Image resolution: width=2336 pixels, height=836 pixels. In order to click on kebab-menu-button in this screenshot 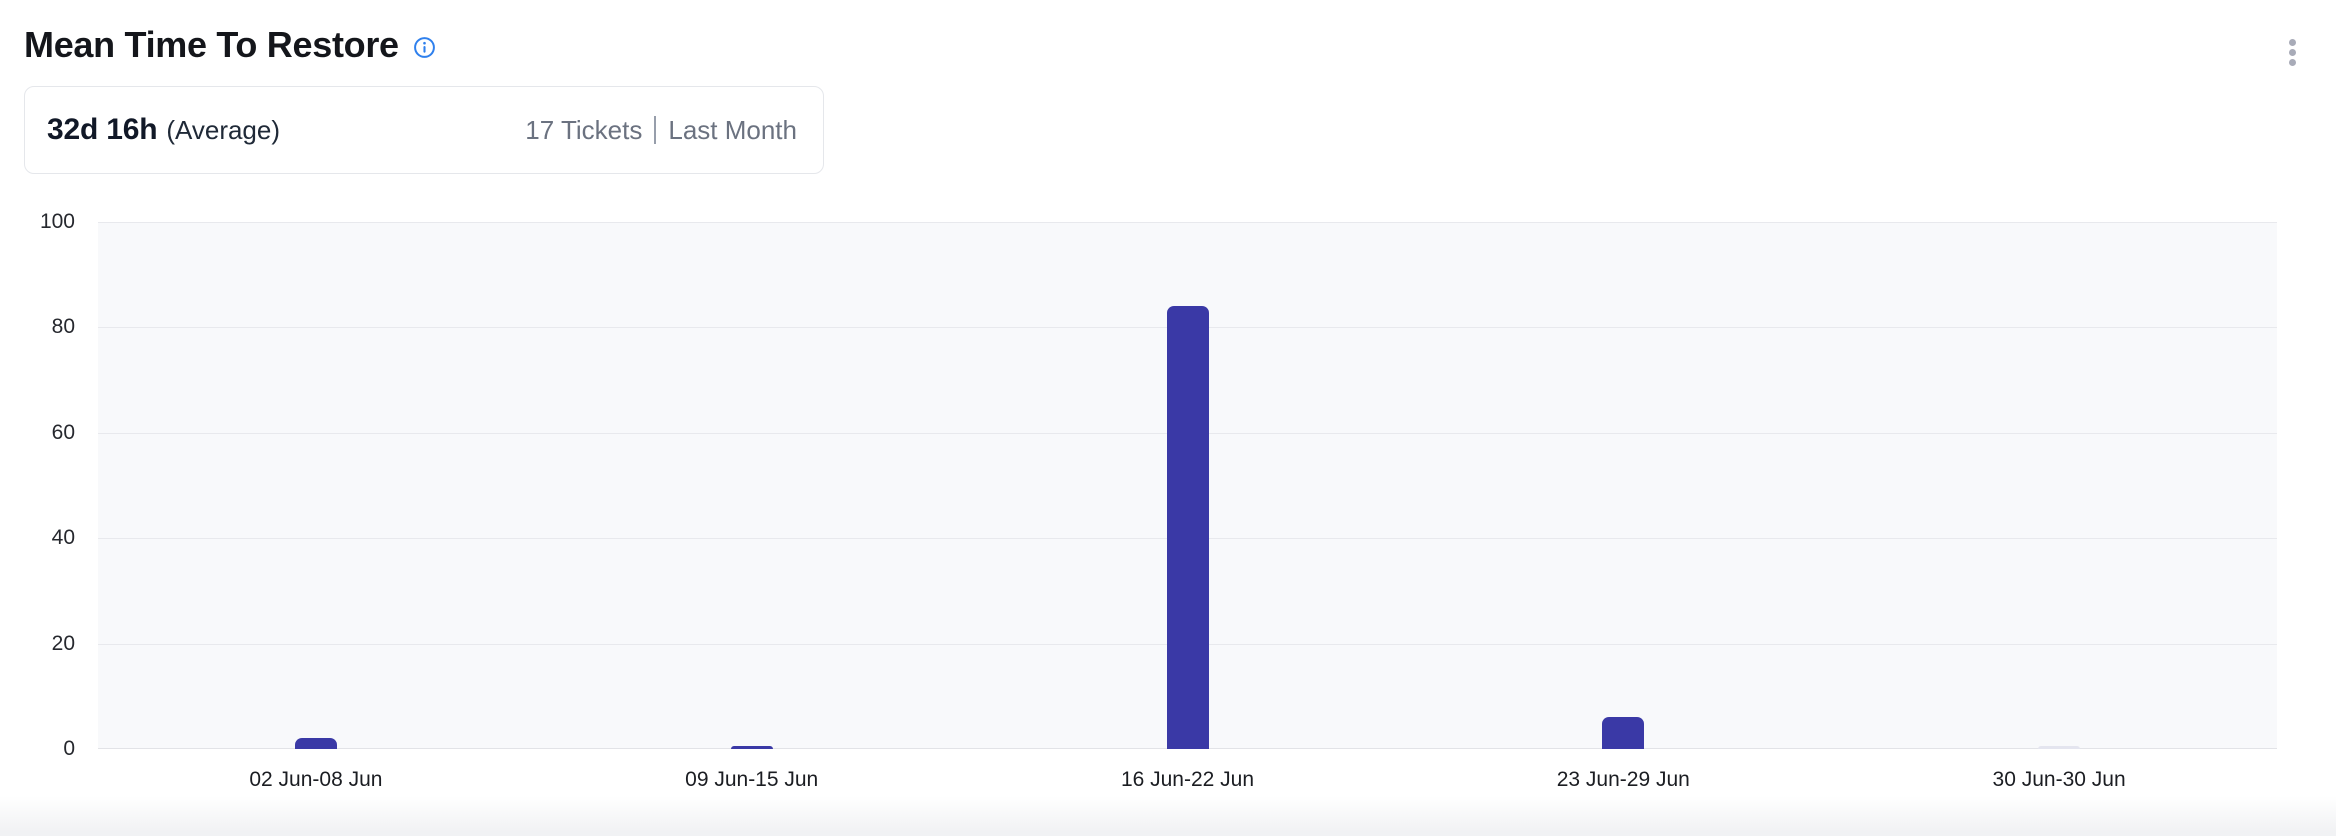, I will do `click(2292, 52)`.